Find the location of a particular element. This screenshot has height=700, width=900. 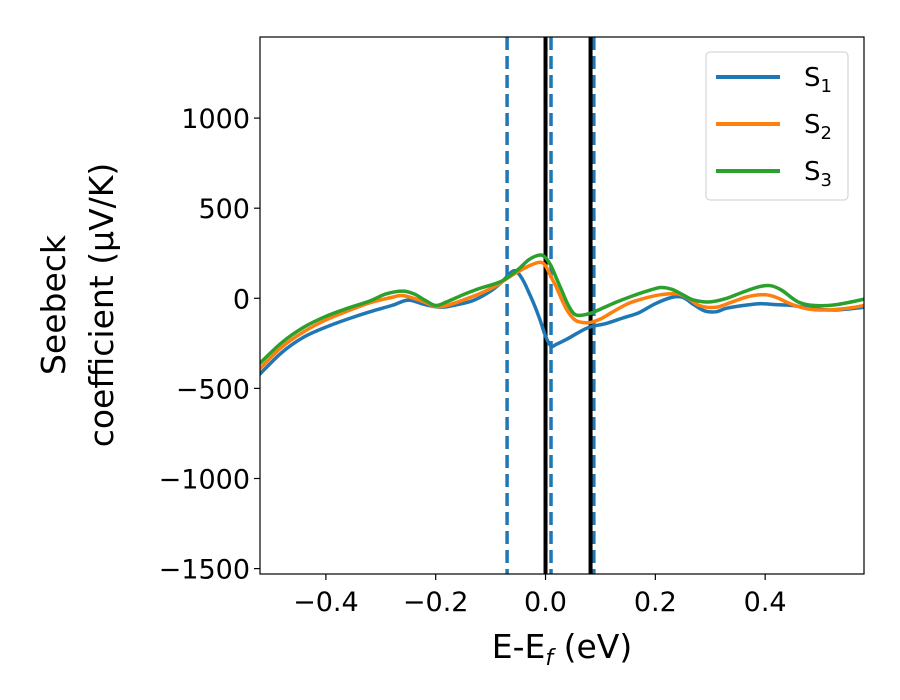

series-lines is located at coordinates (562, 314).